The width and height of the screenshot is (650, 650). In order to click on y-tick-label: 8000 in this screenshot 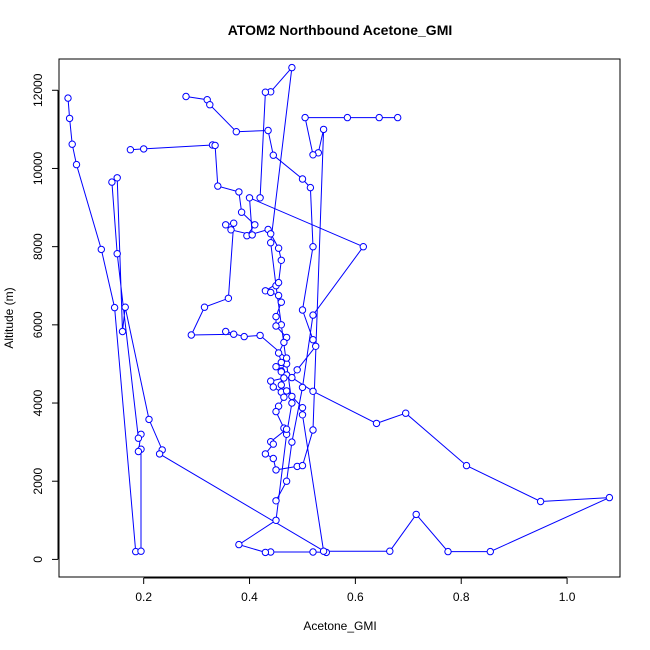, I will do `click(38, 246)`.